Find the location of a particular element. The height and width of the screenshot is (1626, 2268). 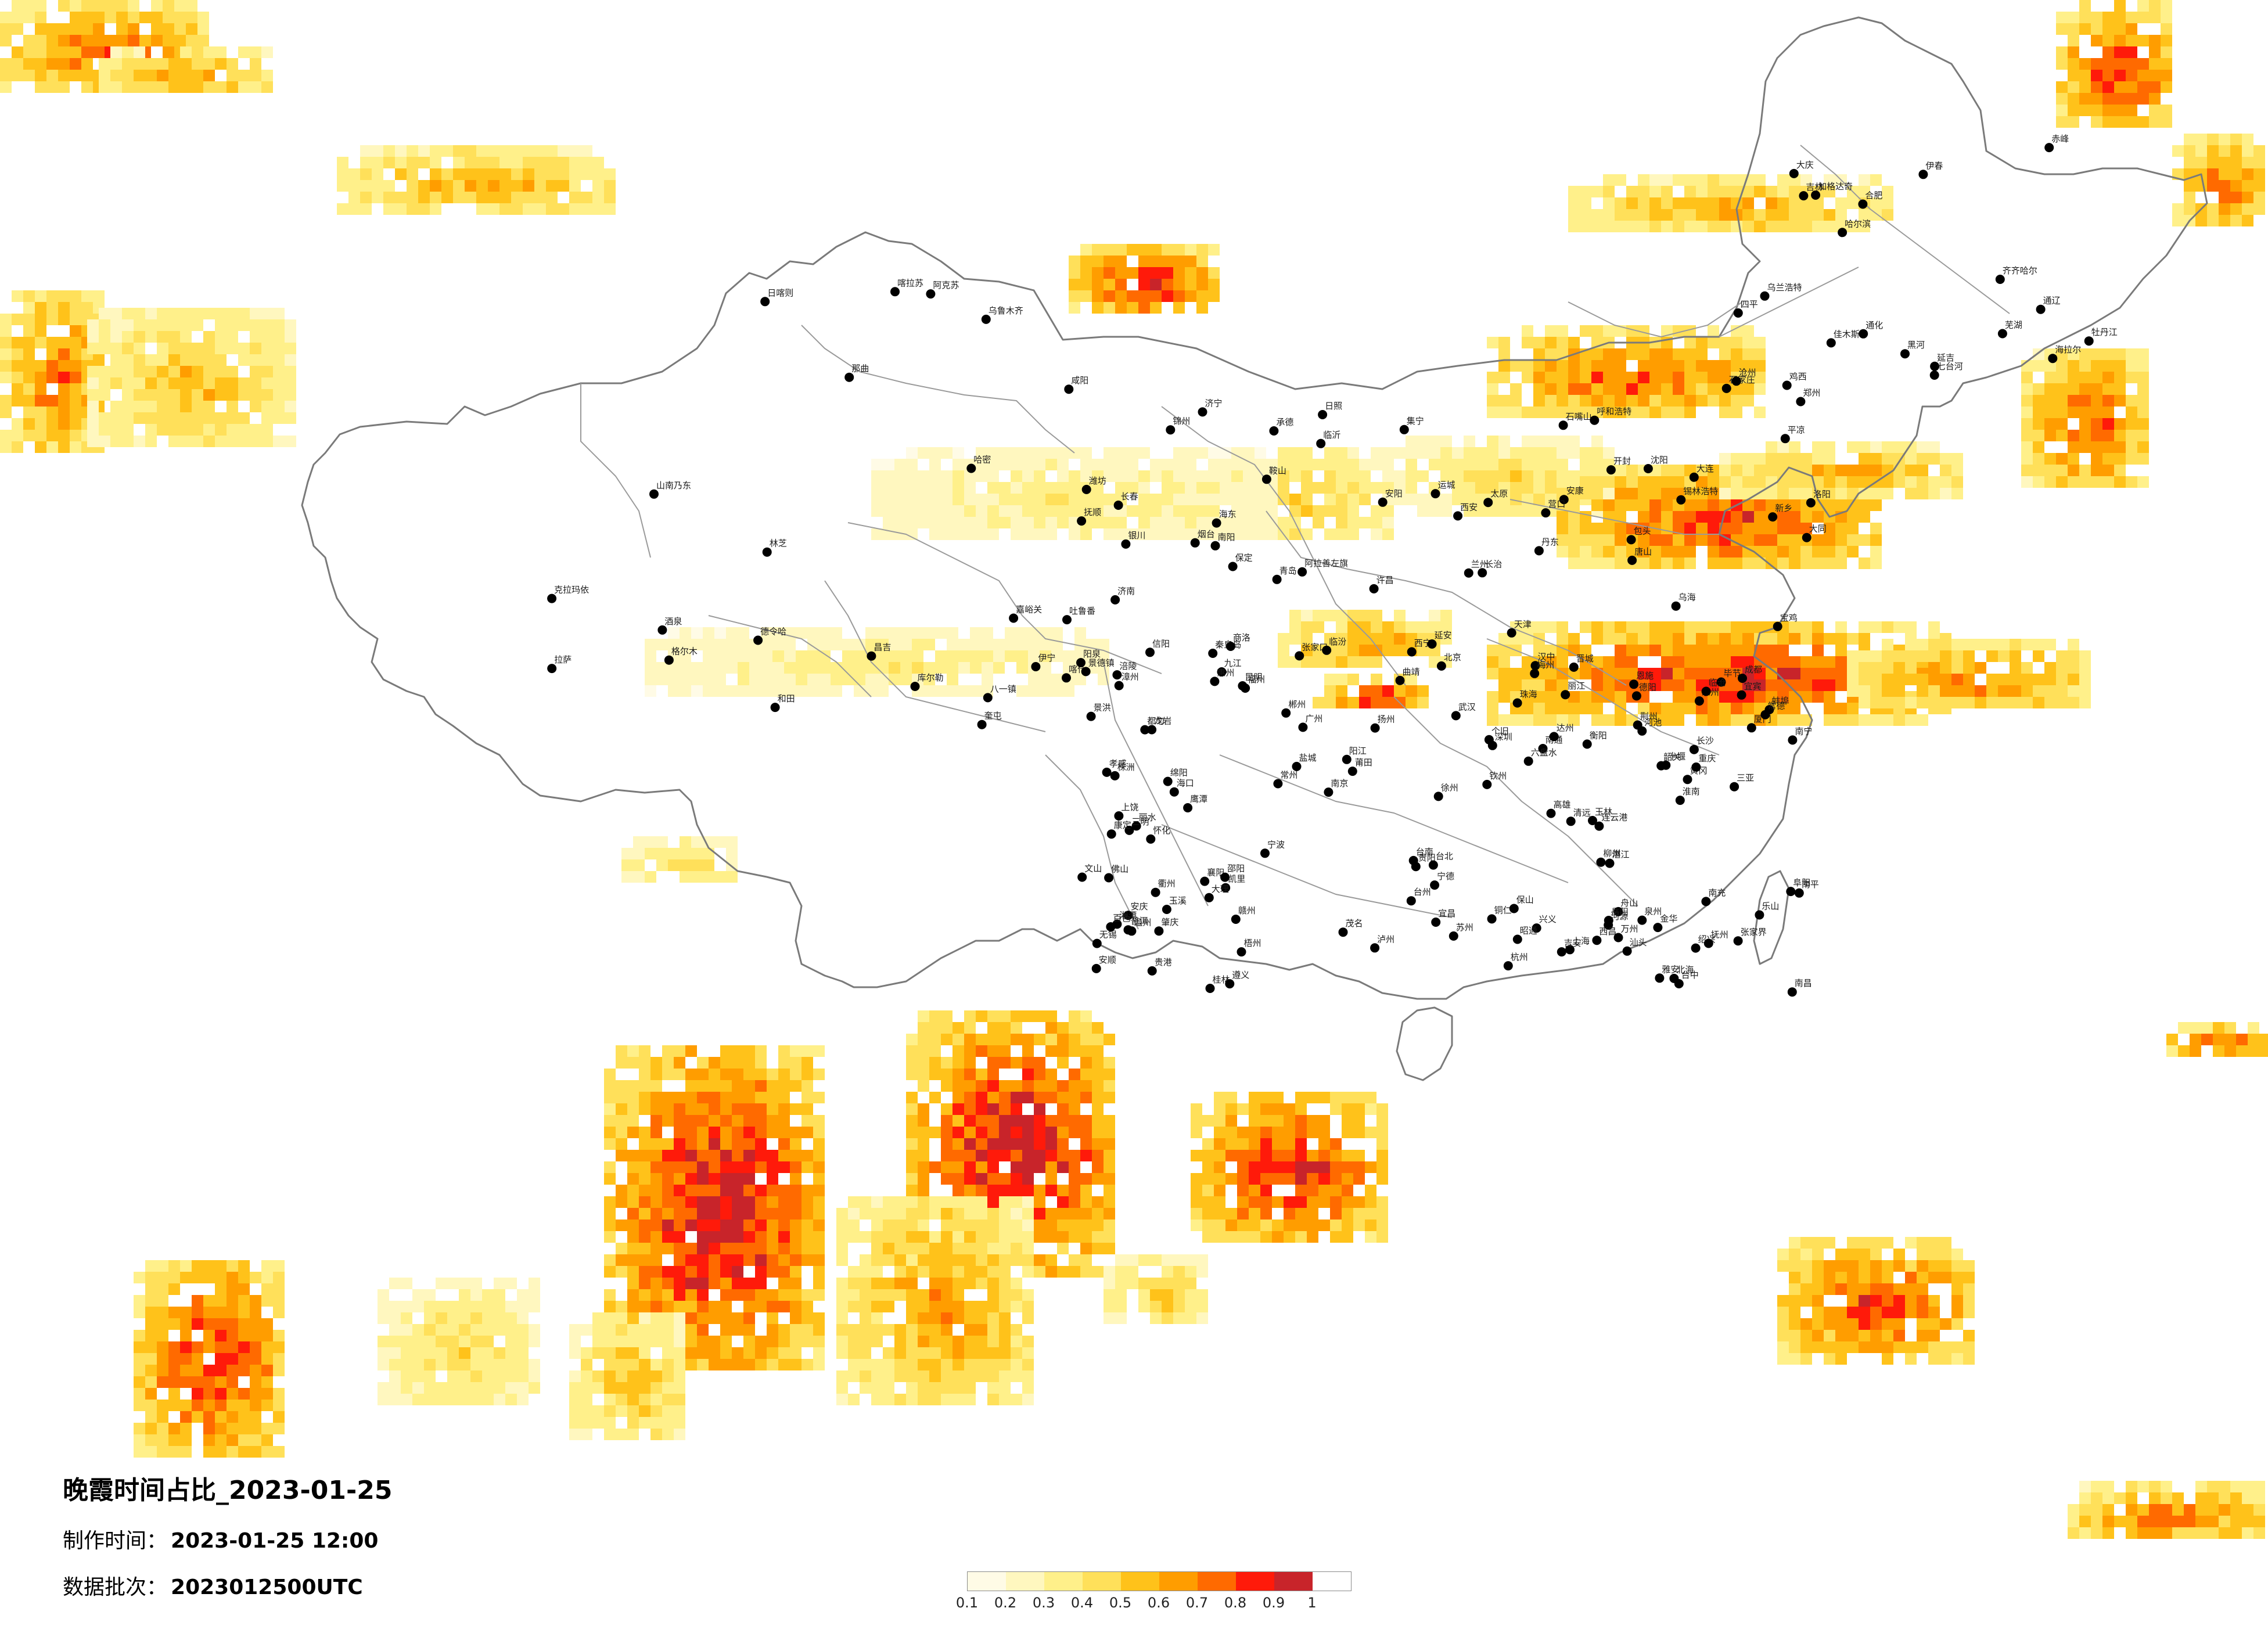

city-label: 奎屯 is located at coordinates (993, 716).